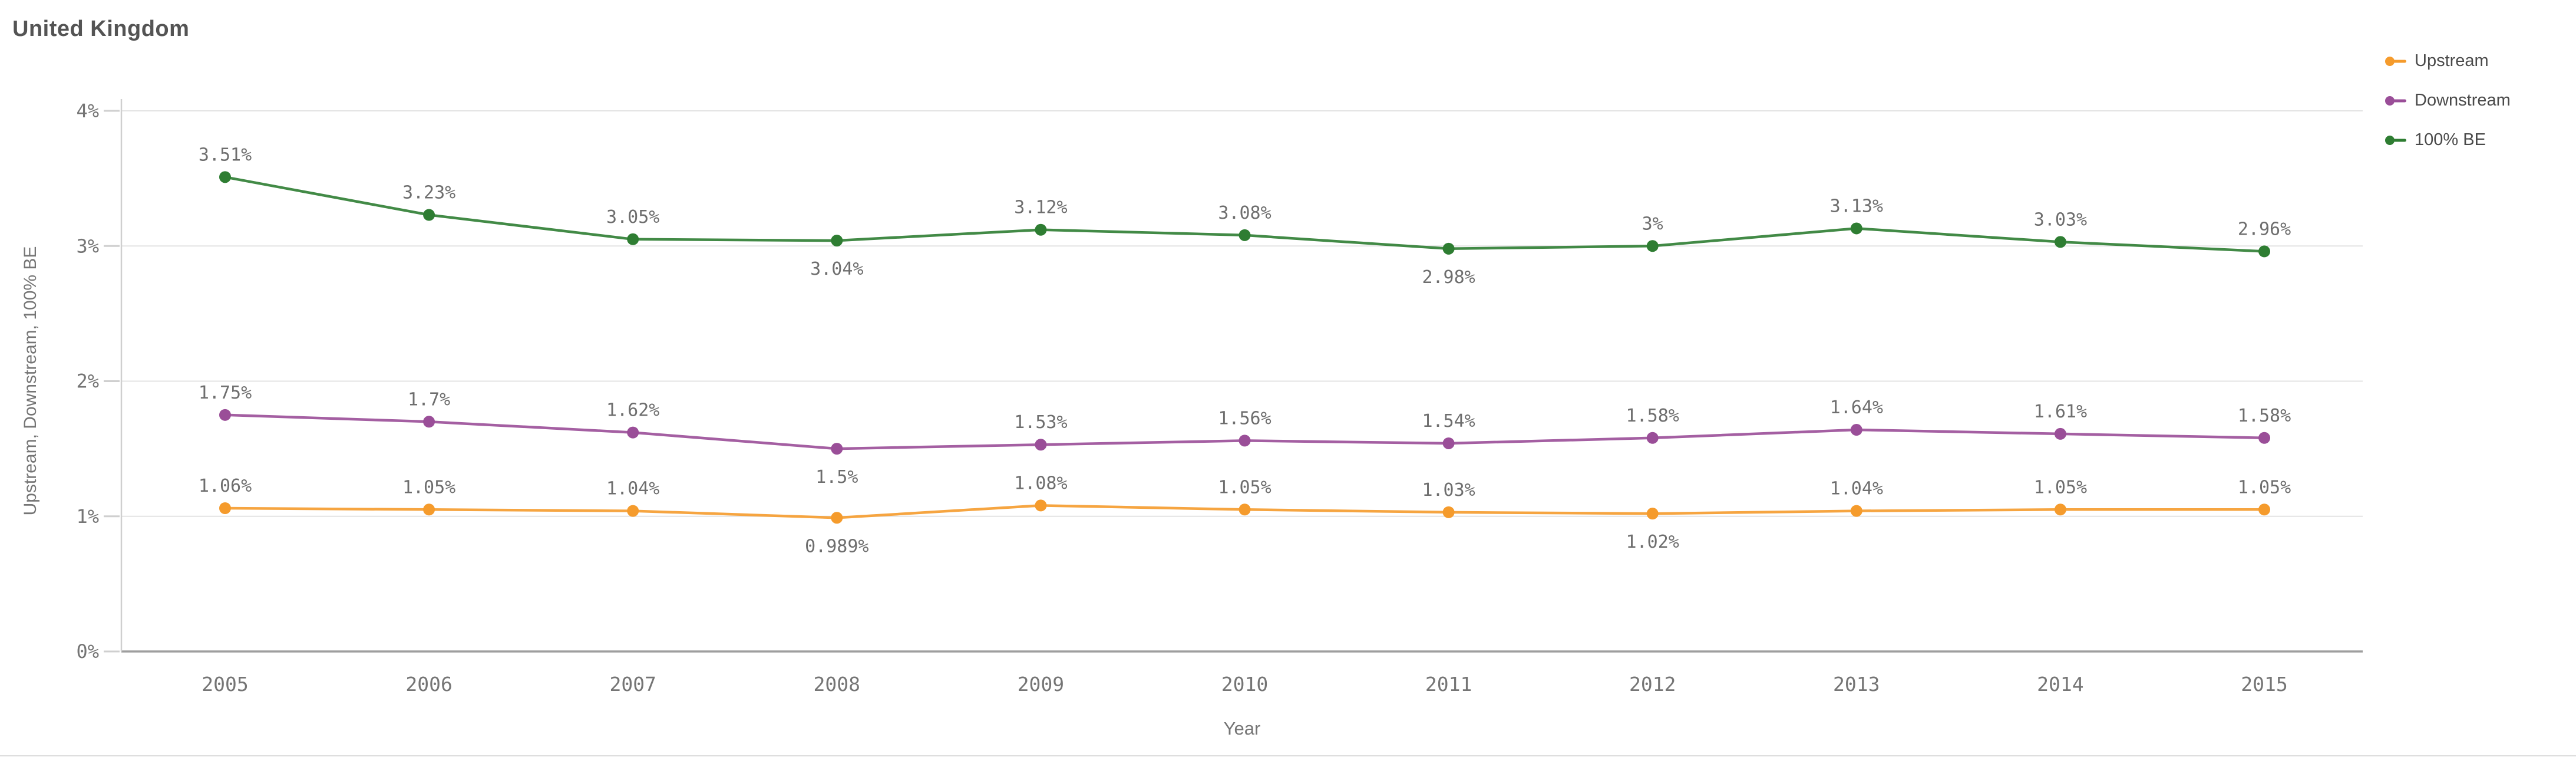 The width and height of the screenshot is (2576, 757). I want to click on y-axis-title: Upstream, Downstream, 100% BE, so click(31, 381).